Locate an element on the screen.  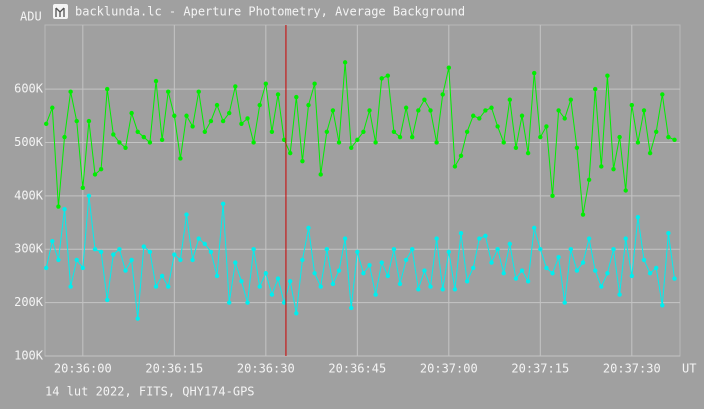
y-tick-label: 500K is located at coordinates (29, 142).